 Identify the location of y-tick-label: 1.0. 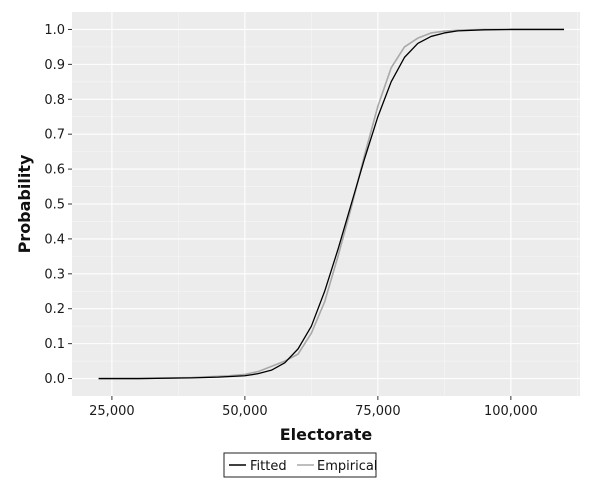
(54, 30).